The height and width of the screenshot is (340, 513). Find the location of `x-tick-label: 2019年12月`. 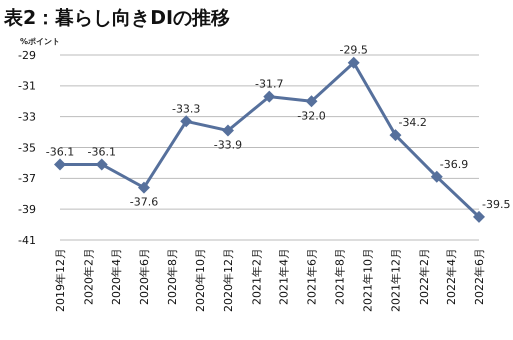

x-tick-label: 2019年12月 is located at coordinates (60, 280).